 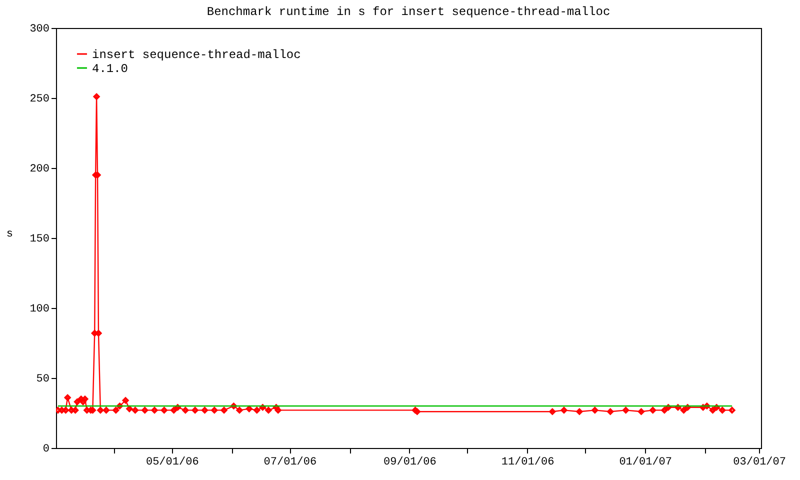 I want to click on y-tick-label: 250, so click(x=40, y=100).